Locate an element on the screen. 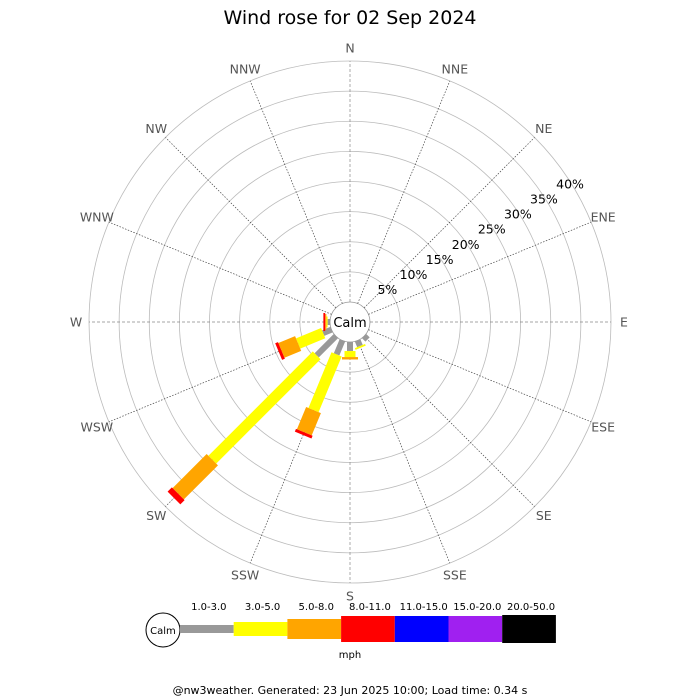  calm-center: Calm is located at coordinates (350, 322).